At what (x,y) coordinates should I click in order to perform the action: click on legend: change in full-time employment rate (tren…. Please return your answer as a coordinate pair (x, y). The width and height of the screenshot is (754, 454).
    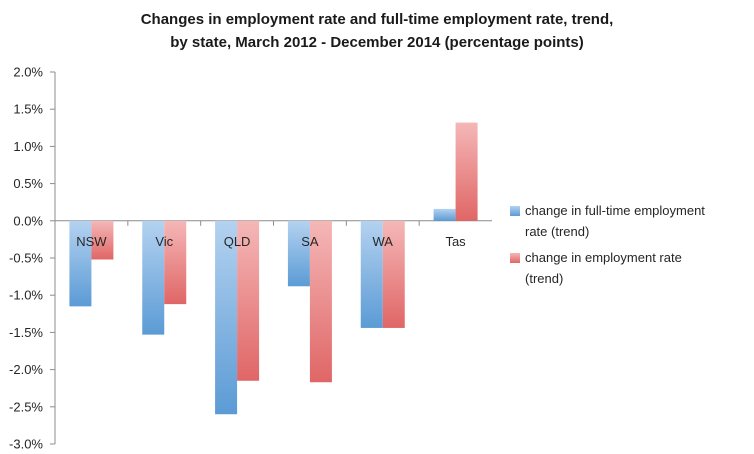
    Looking at the image, I should click on (607, 244).